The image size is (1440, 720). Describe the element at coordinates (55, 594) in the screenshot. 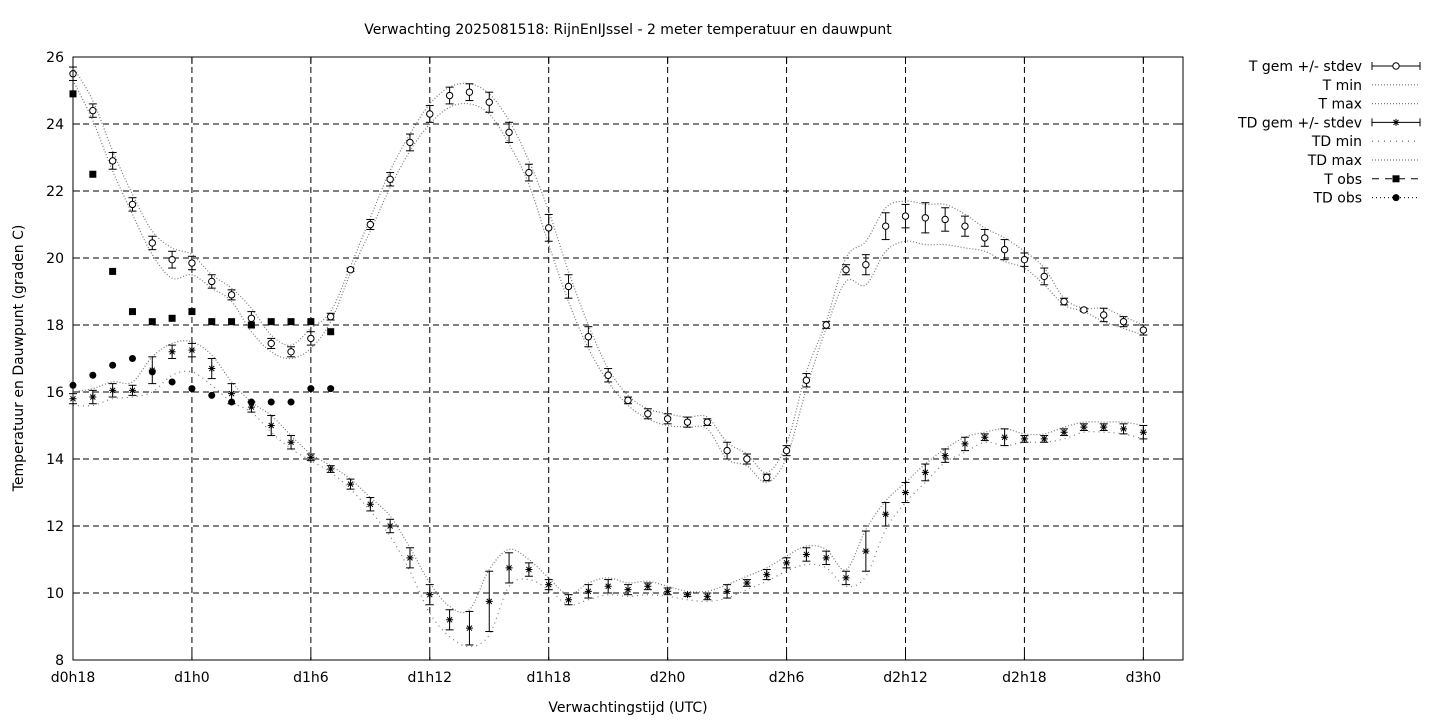

I see `y-tick-label: 10` at that location.